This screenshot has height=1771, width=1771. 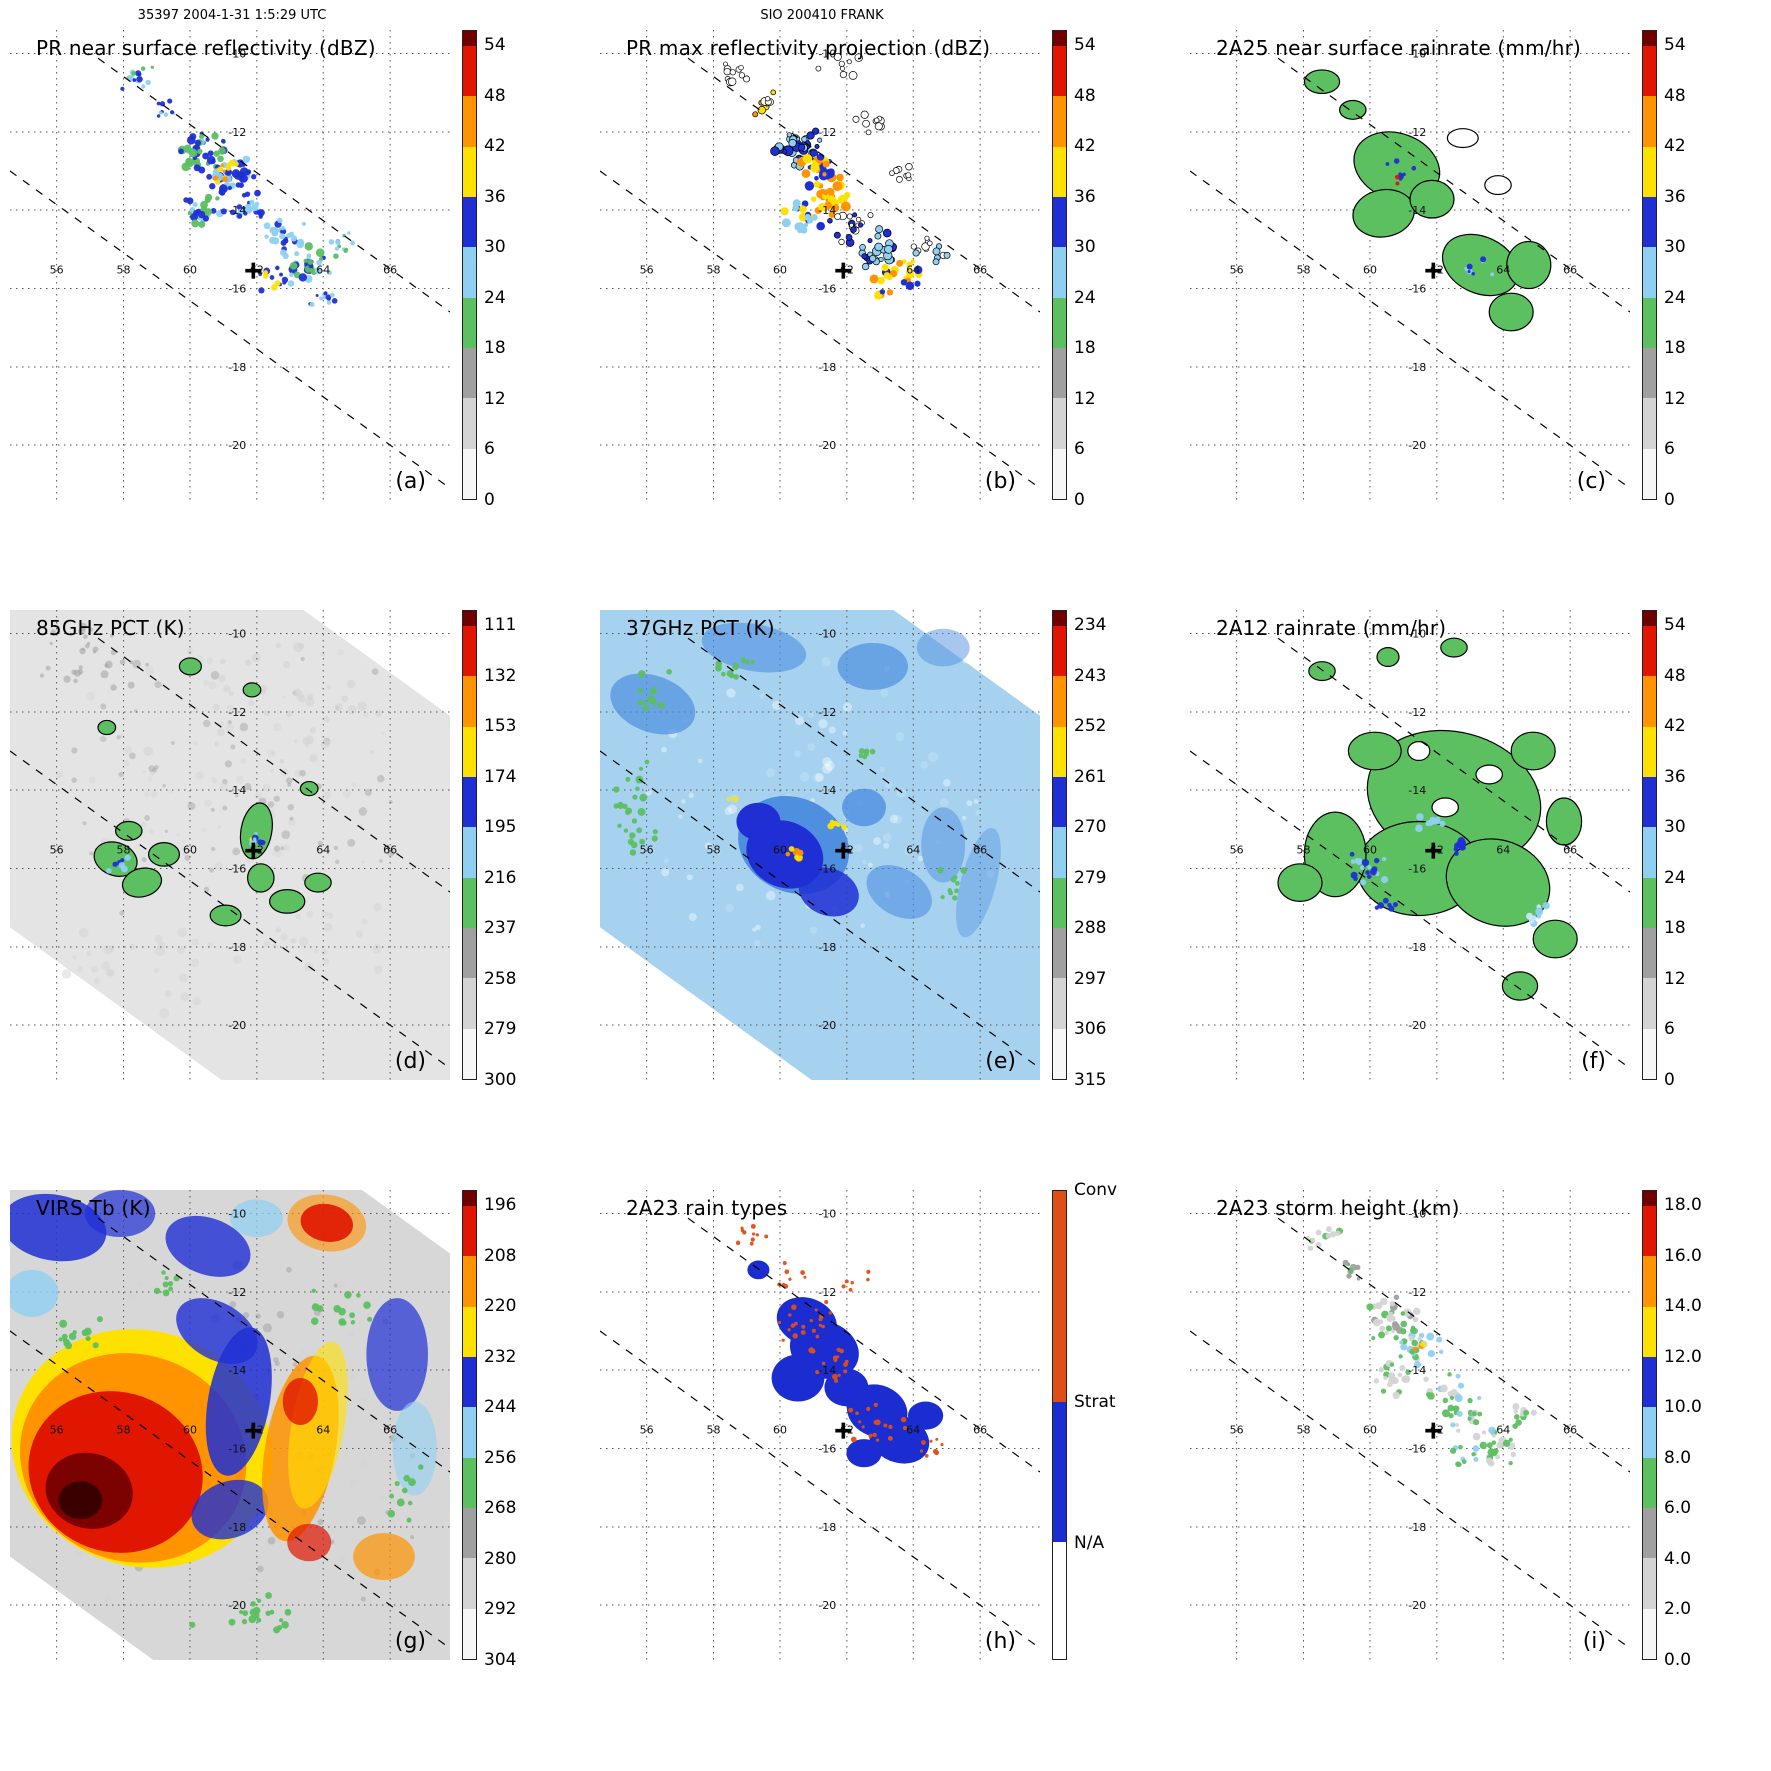 I want to click on map-layers: 565860626466-10-12-14-16-18-20, so click(x=1410, y=845).